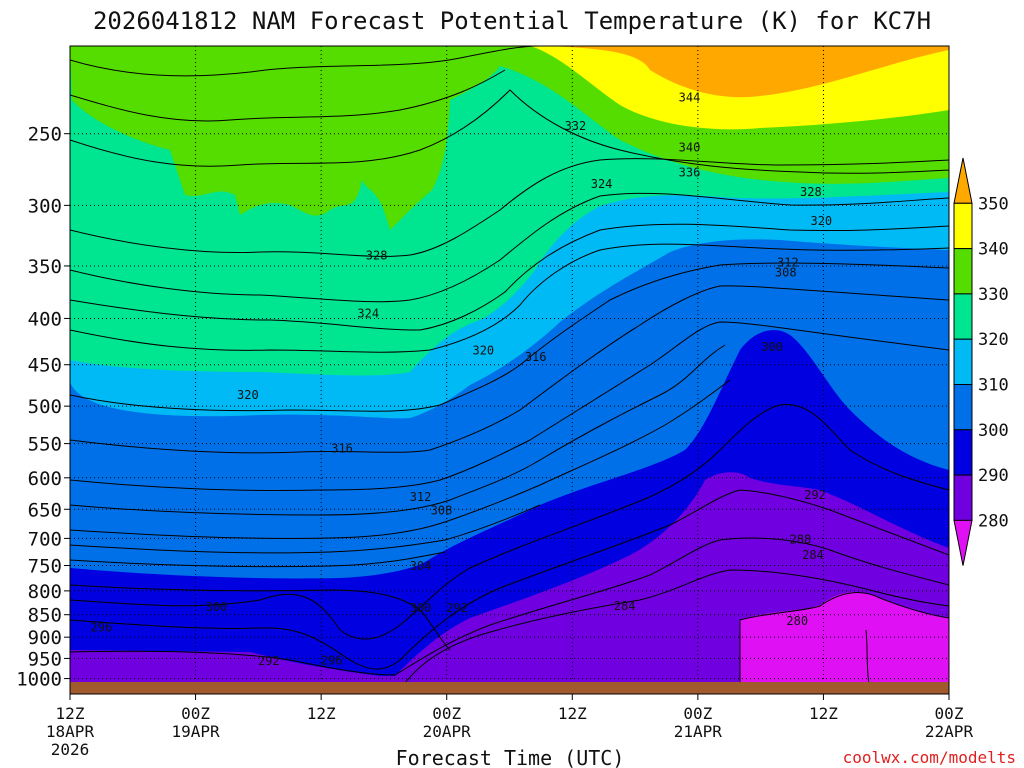  I want to click on y-tick-label: 550, so click(45, 445).